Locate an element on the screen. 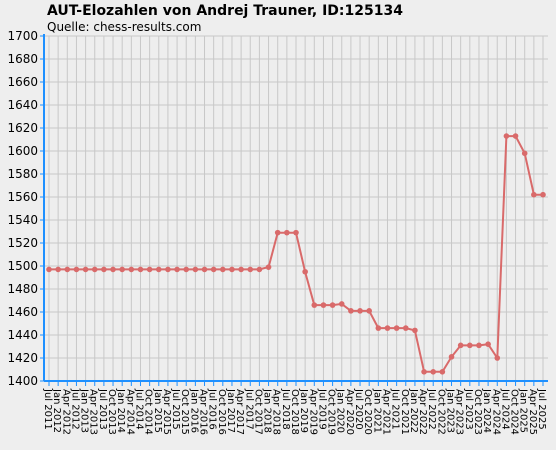  x-tick-label: Apr 2013 is located at coordinates (93, 412).